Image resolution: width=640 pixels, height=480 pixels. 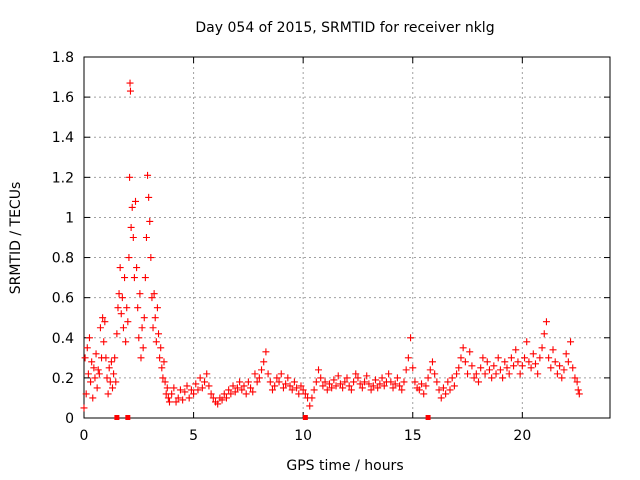 What do you see at coordinates (69, 218) in the screenshot?
I see `y-tick-label: 1` at bounding box center [69, 218].